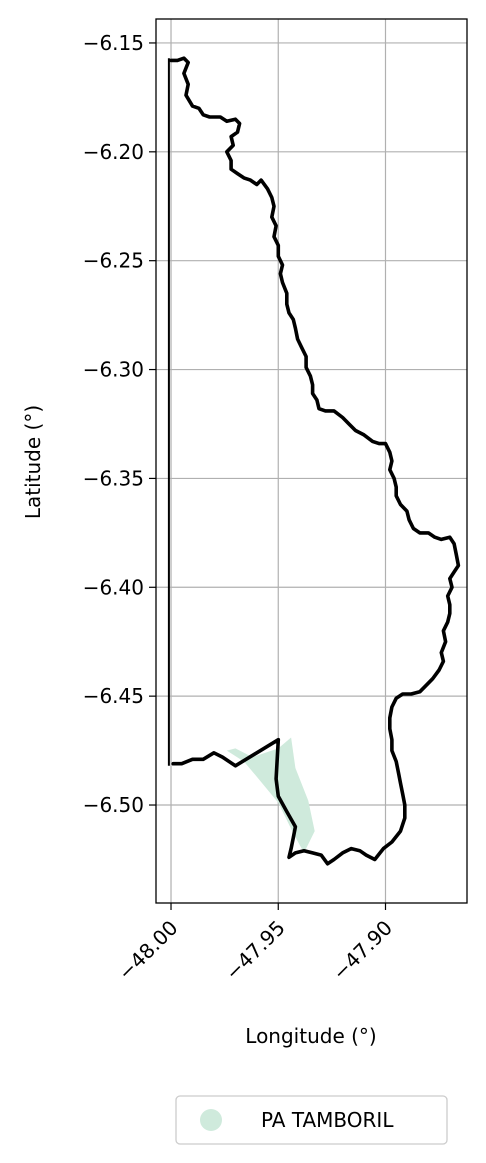 Image resolution: width=486 pixels, height=1163 pixels. What do you see at coordinates (113, 43) in the screenshot?
I see `y-tick-label: −6.15` at bounding box center [113, 43].